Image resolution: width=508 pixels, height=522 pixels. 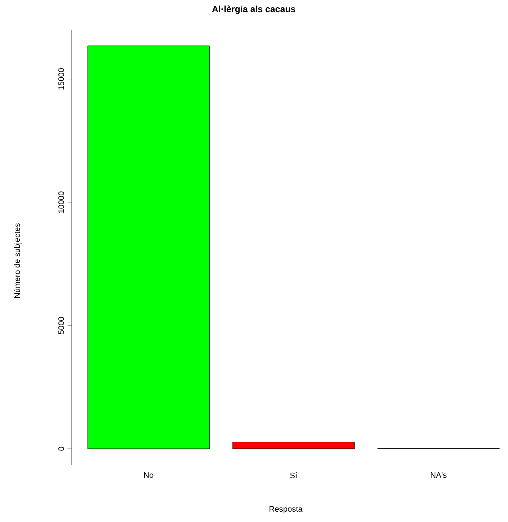 What do you see at coordinates (254, 10) in the screenshot?
I see `chart-title: Al·lèrgia als cacaus` at bounding box center [254, 10].